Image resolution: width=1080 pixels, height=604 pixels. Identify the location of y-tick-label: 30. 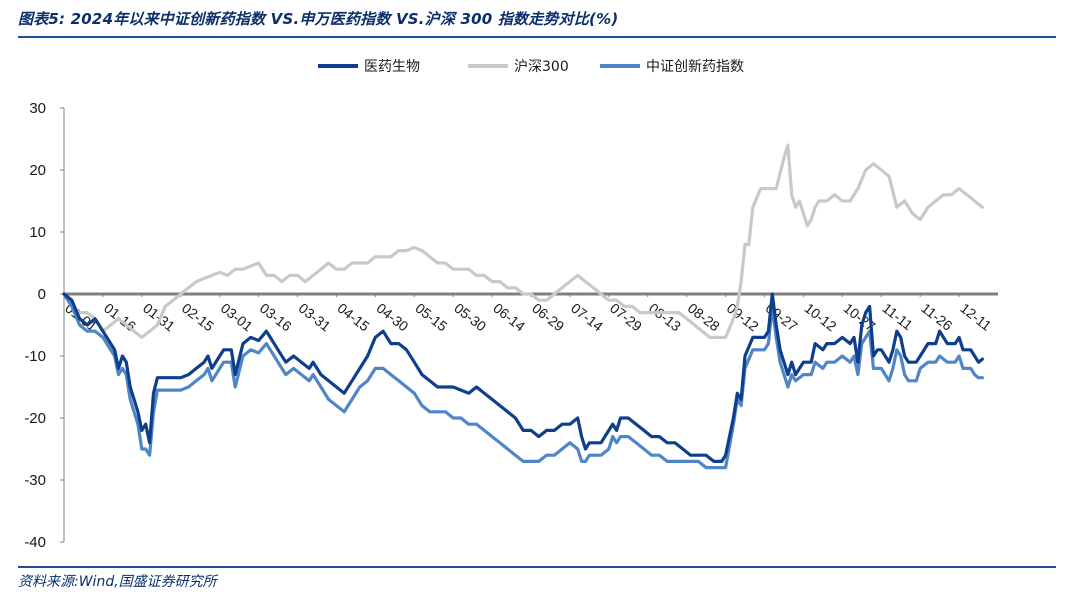
(37, 108).